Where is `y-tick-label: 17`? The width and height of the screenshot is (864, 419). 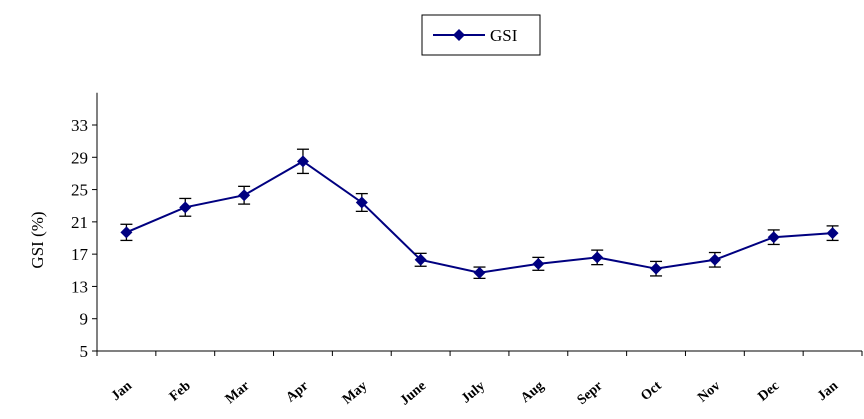
y-tick-label: 17 is located at coordinates (80, 254).